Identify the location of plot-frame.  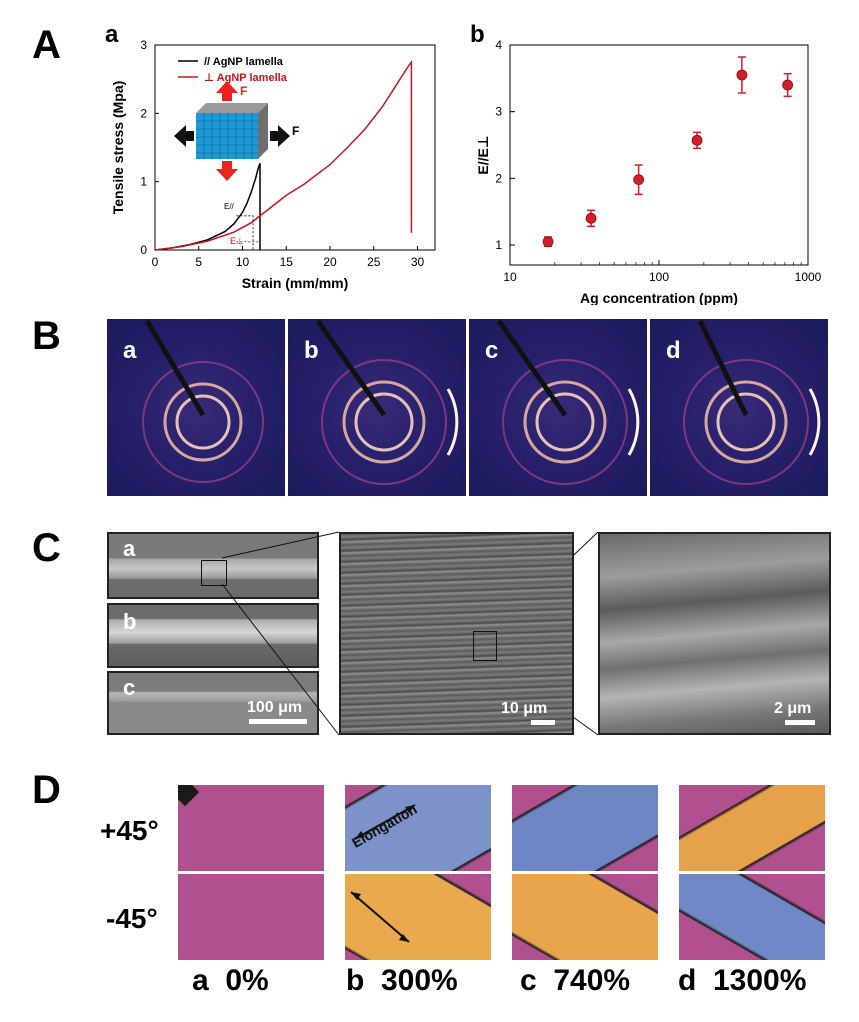
(295, 147).